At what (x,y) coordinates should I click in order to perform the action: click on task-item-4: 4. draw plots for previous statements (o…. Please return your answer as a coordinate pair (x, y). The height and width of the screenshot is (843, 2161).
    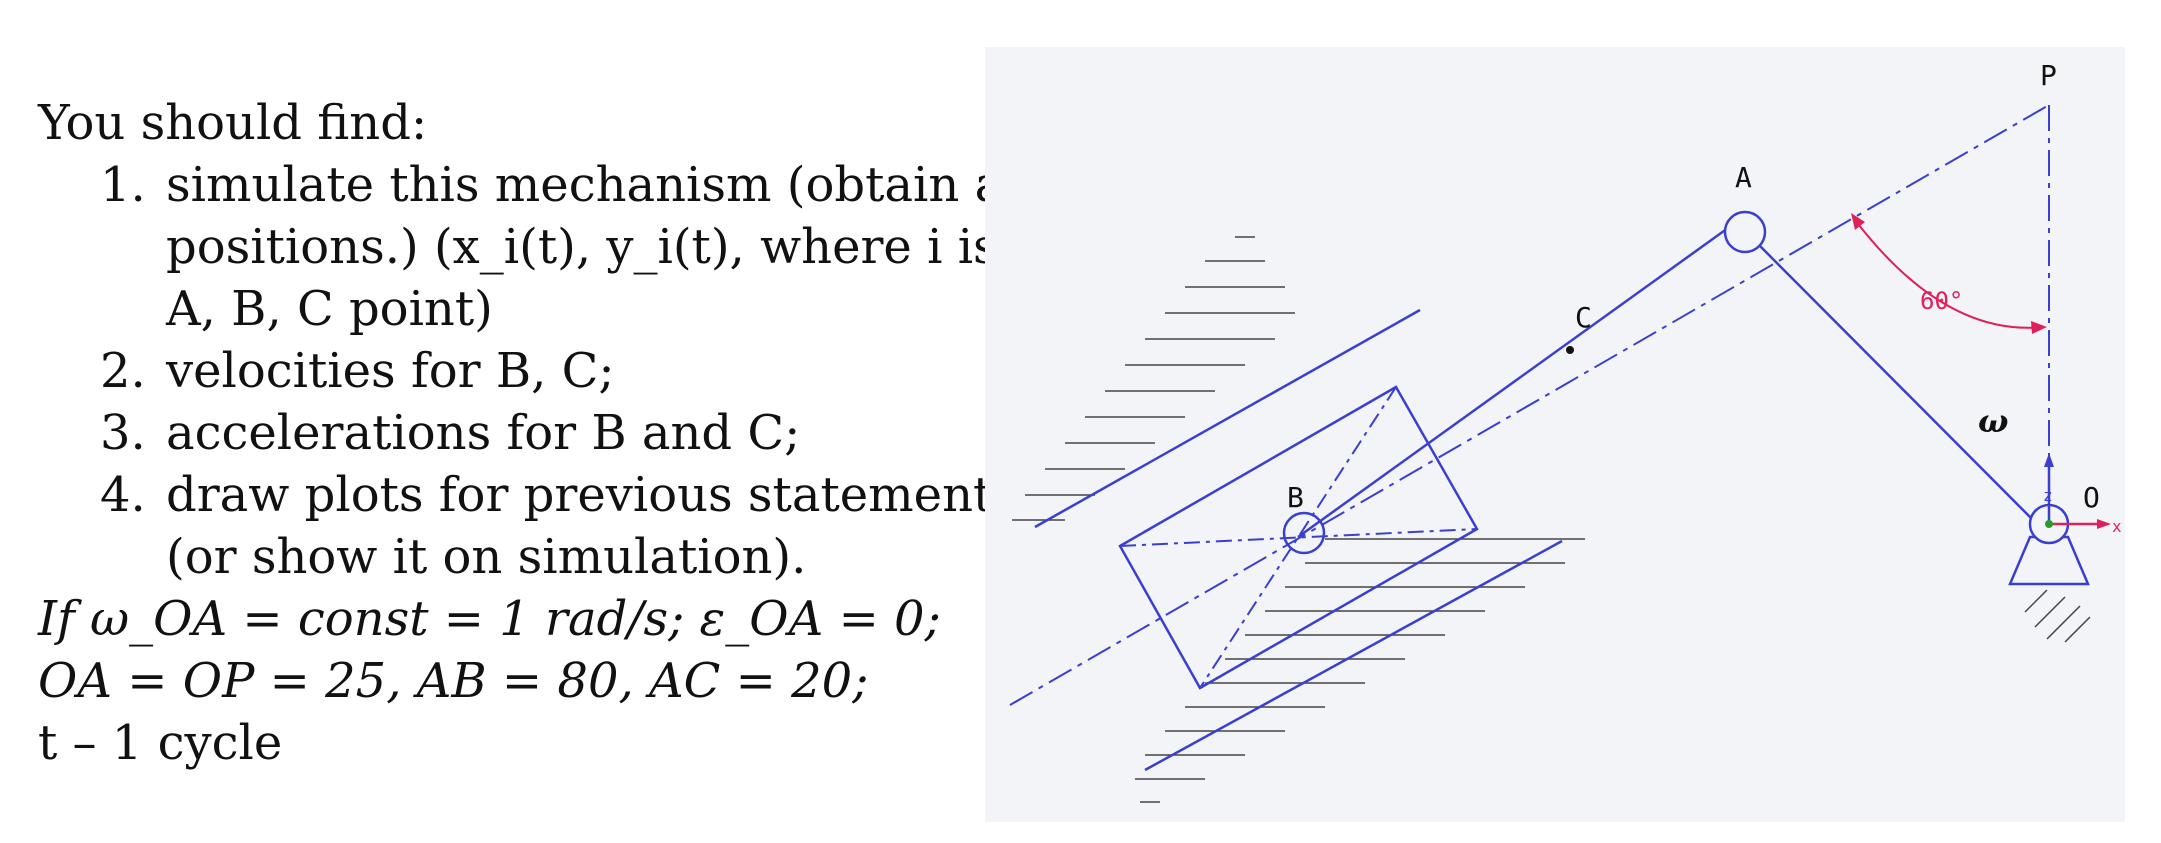
    Looking at the image, I should click on (527, 526).